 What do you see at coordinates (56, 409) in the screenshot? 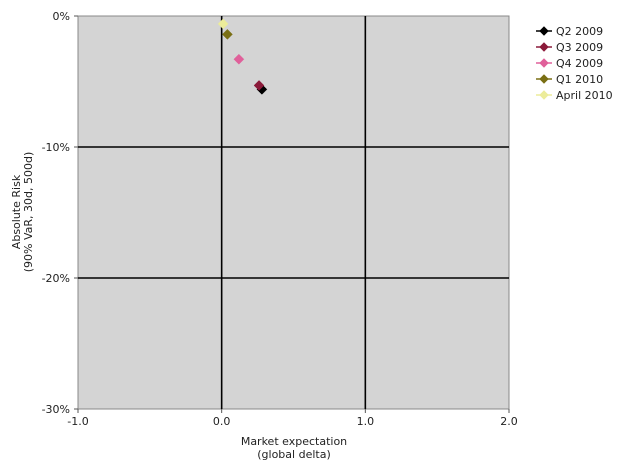
I see `y-tick-label: -30%` at bounding box center [56, 409].